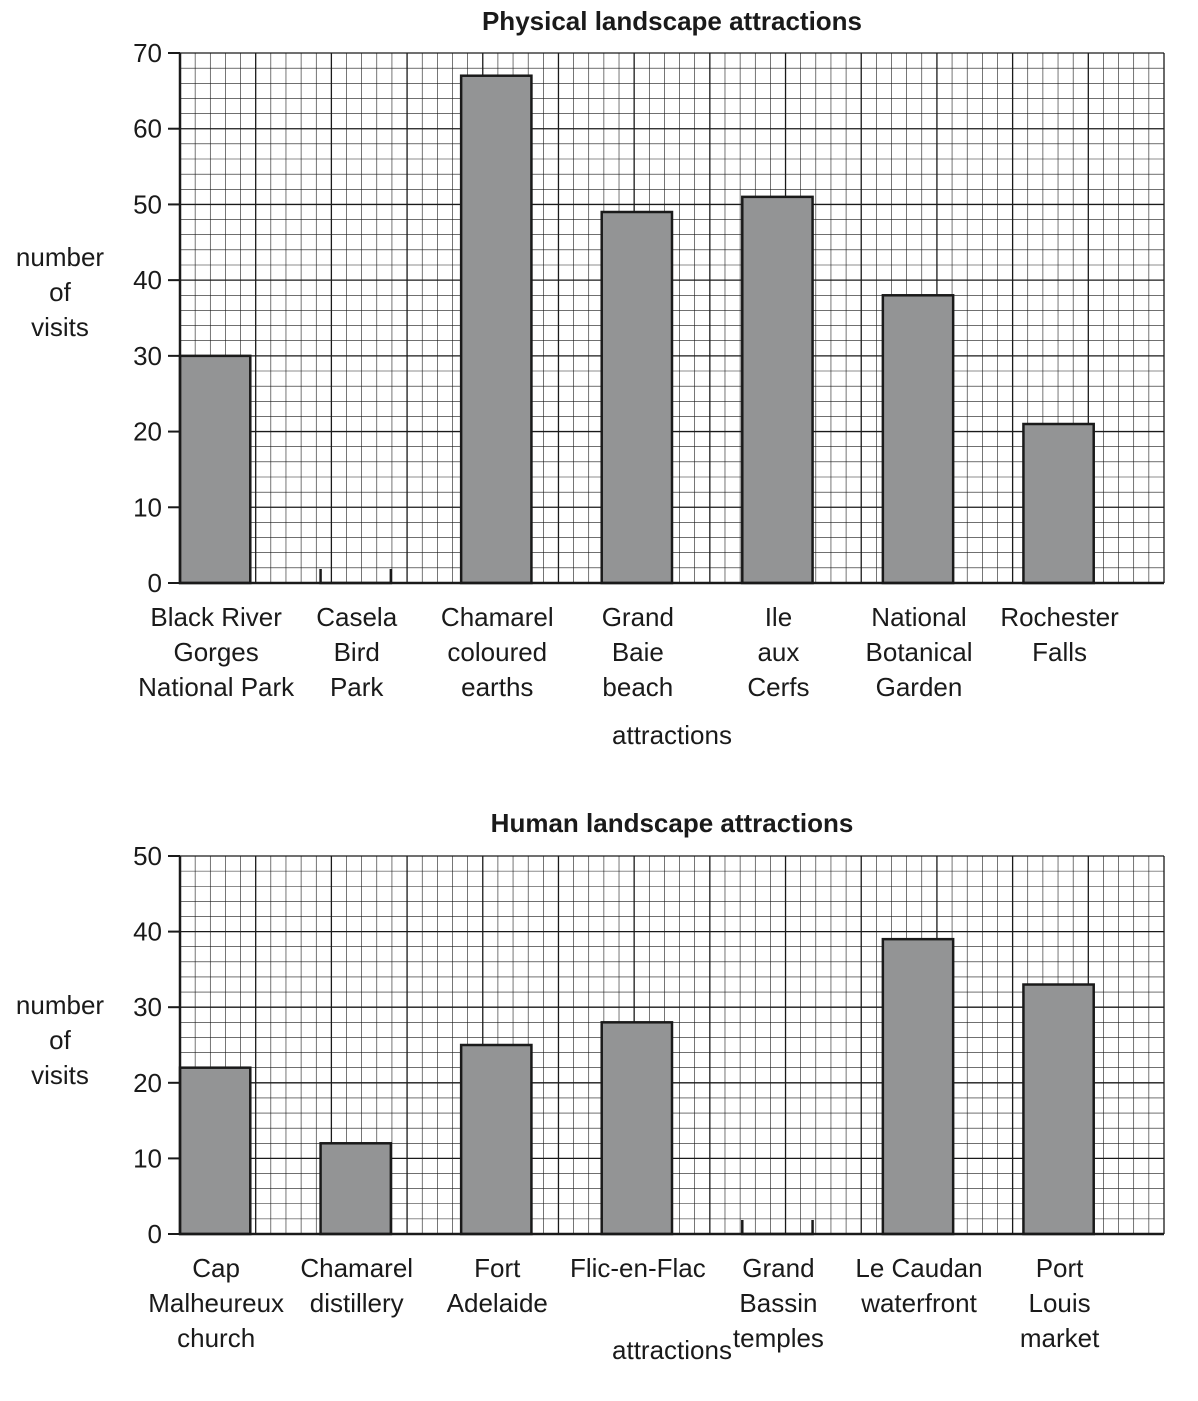 The height and width of the screenshot is (1401, 1198). What do you see at coordinates (637, 652) in the screenshot?
I see `x-tick-label: Grand Baie beach` at bounding box center [637, 652].